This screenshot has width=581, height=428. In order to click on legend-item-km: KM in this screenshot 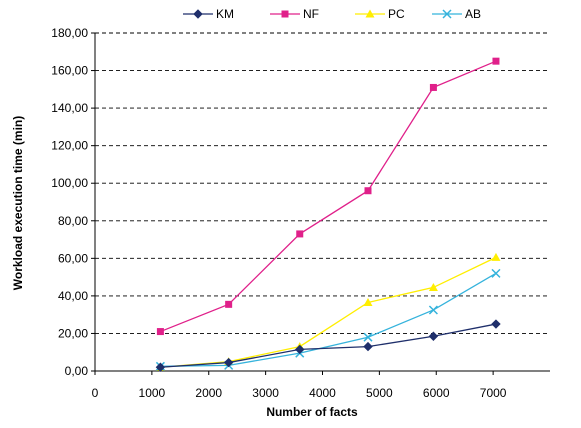, I will do `click(208, 14)`.